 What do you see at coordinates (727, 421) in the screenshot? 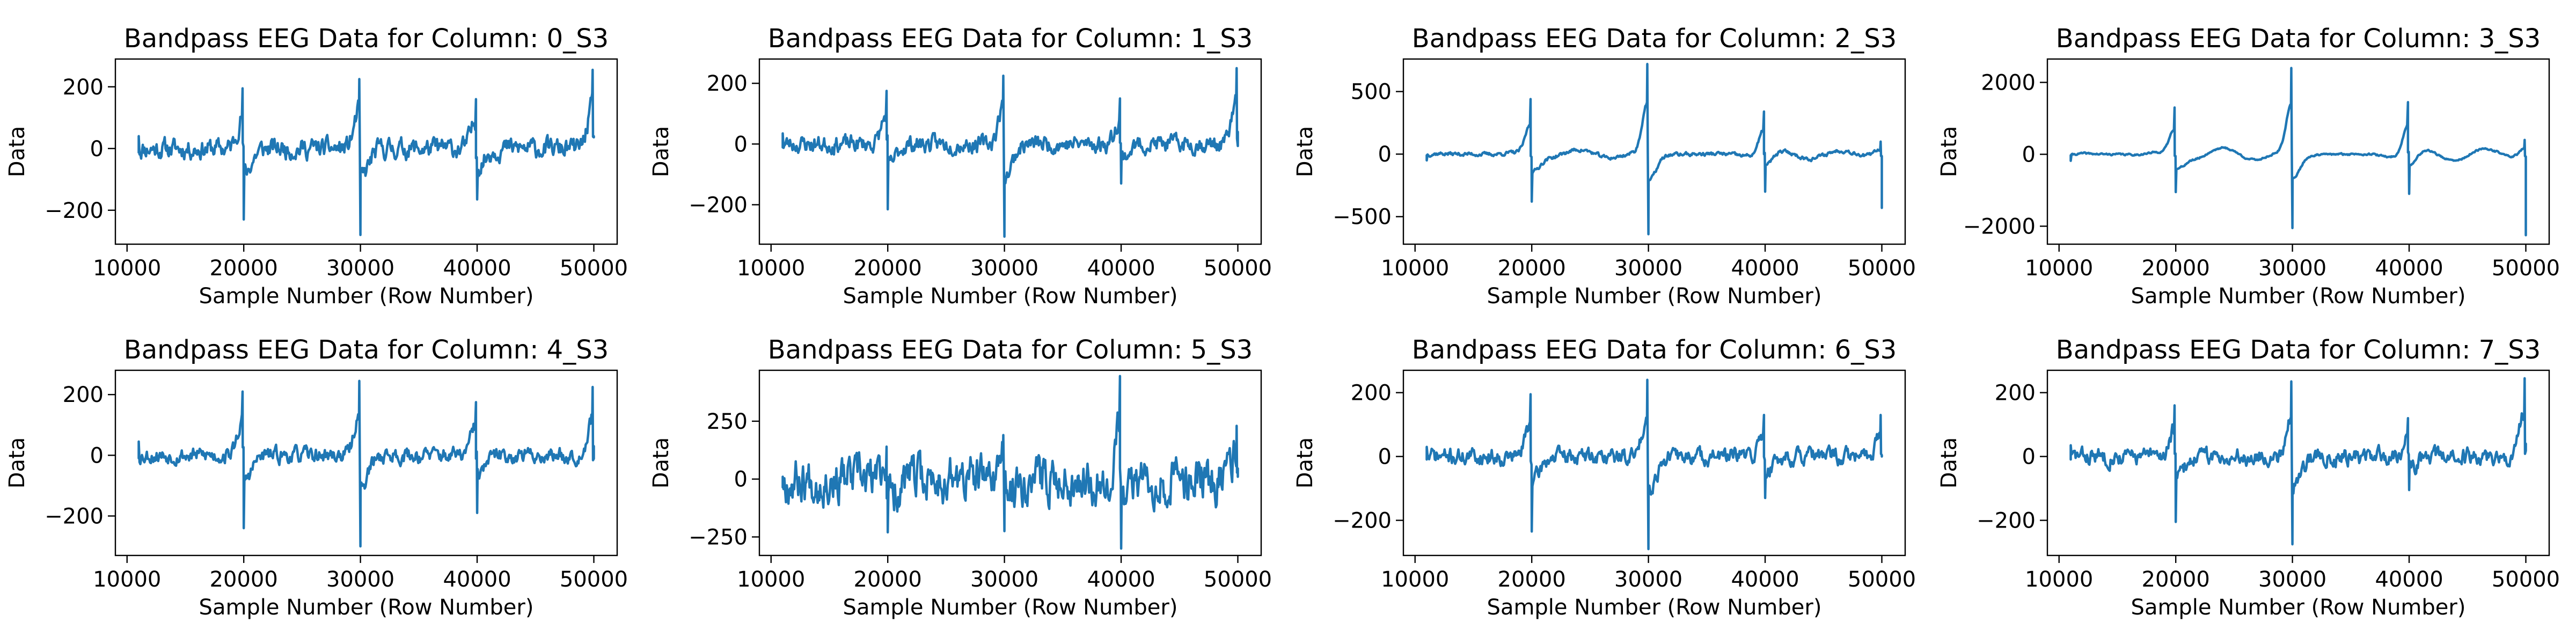
I see `y-tick-label: 250` at bounding box center [727, 421].